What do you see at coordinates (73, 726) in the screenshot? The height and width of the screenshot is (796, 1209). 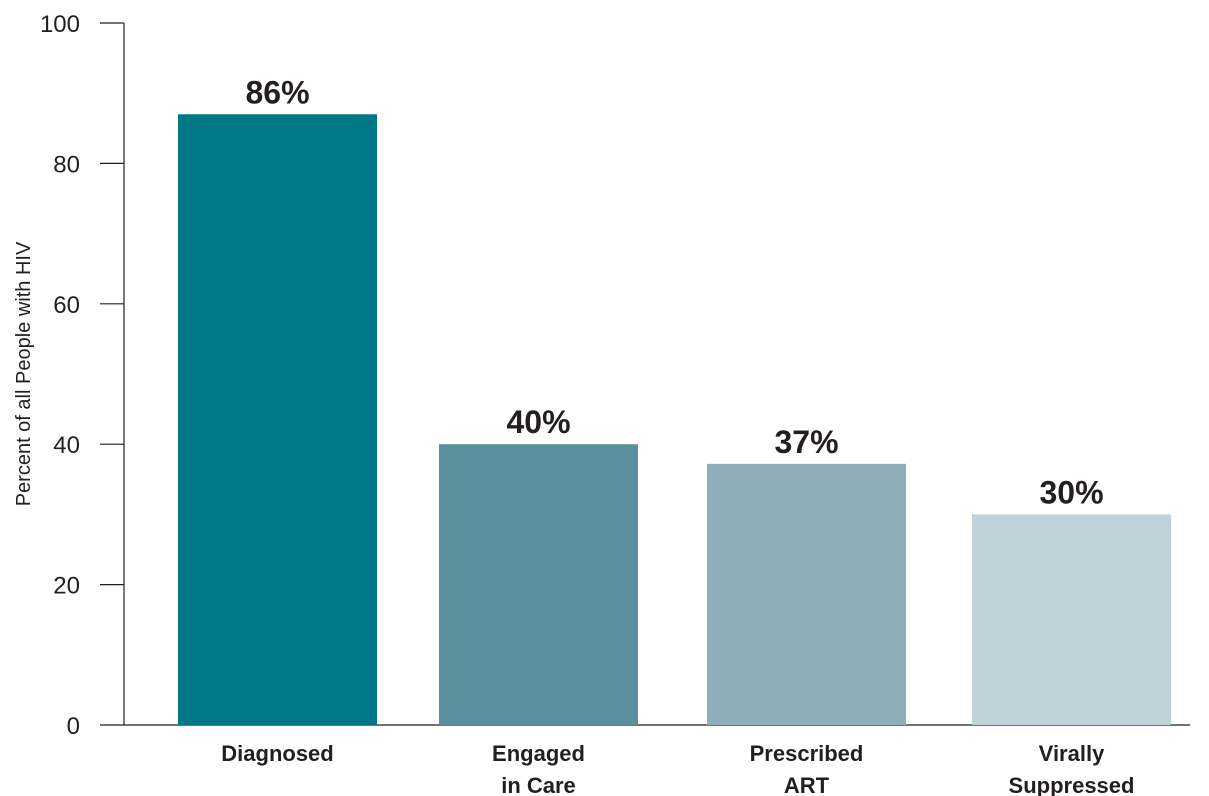 I see `y-tick-label: 0` at bounding box center [73, 726].